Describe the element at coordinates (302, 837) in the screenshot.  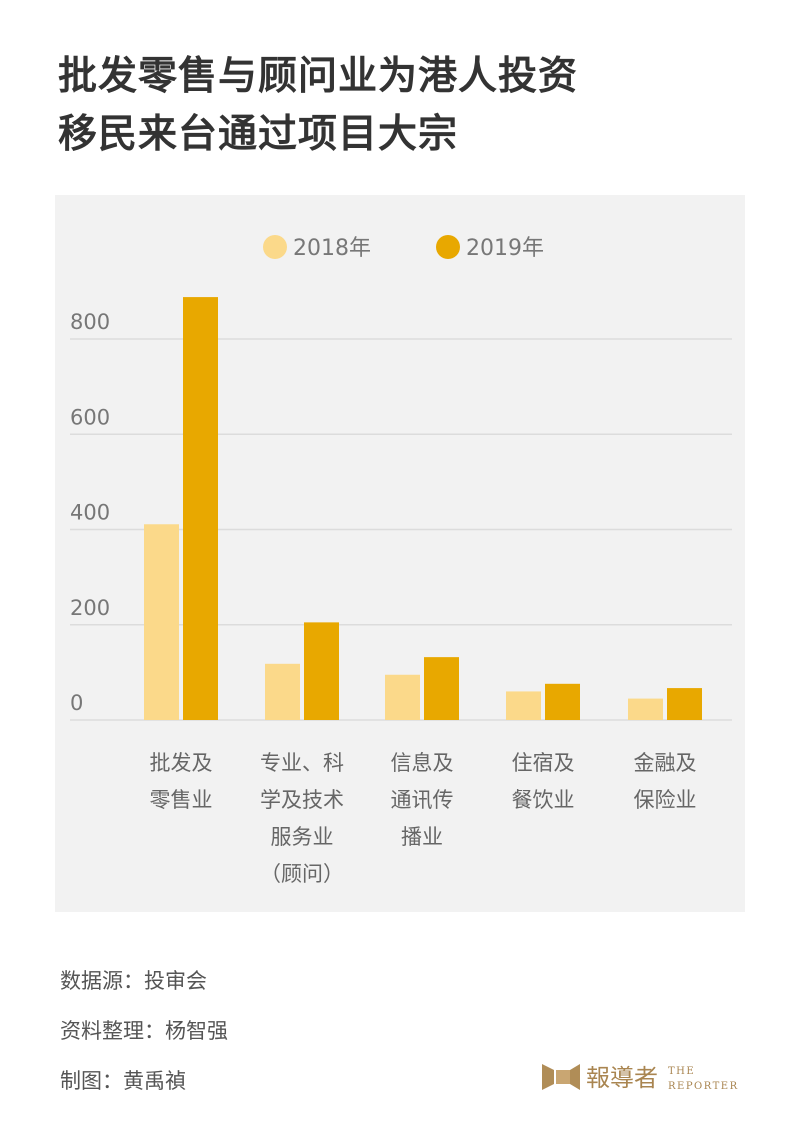
I see `x-tick-label: 服务业` at that location.